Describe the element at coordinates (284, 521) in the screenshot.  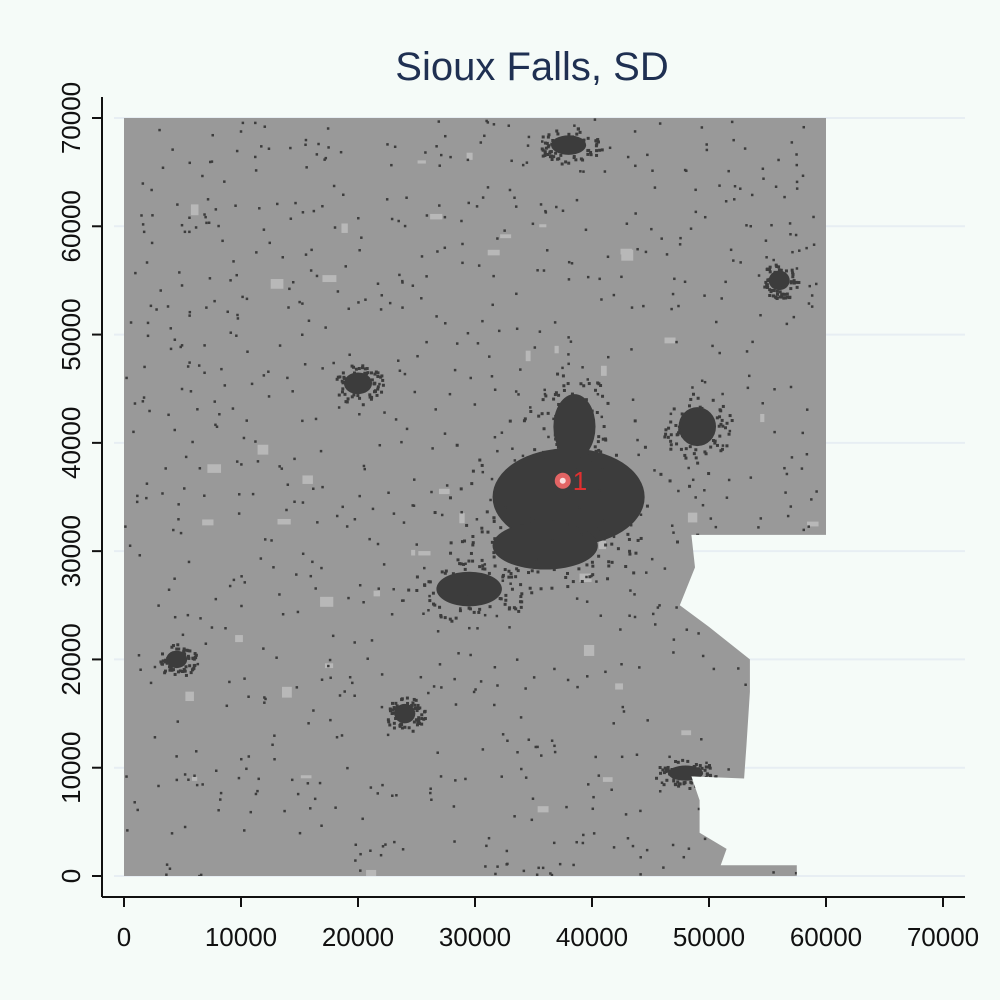
I see `light-patch` at that location.